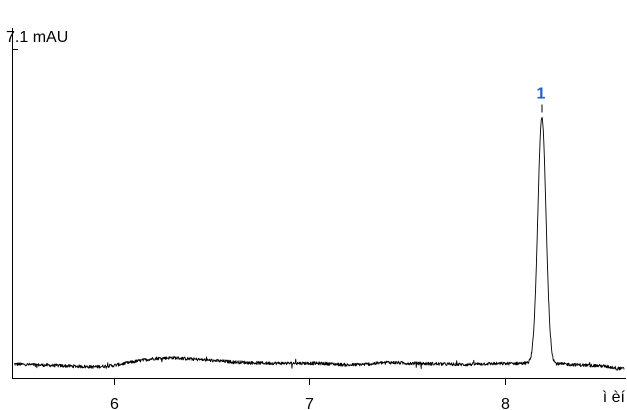 This screenshot has width=627, height=410. What do you see at coordinates (505, 403) in the screenshot?
I see `x-tick-label-8: 8` at bounding box center [505, 403].